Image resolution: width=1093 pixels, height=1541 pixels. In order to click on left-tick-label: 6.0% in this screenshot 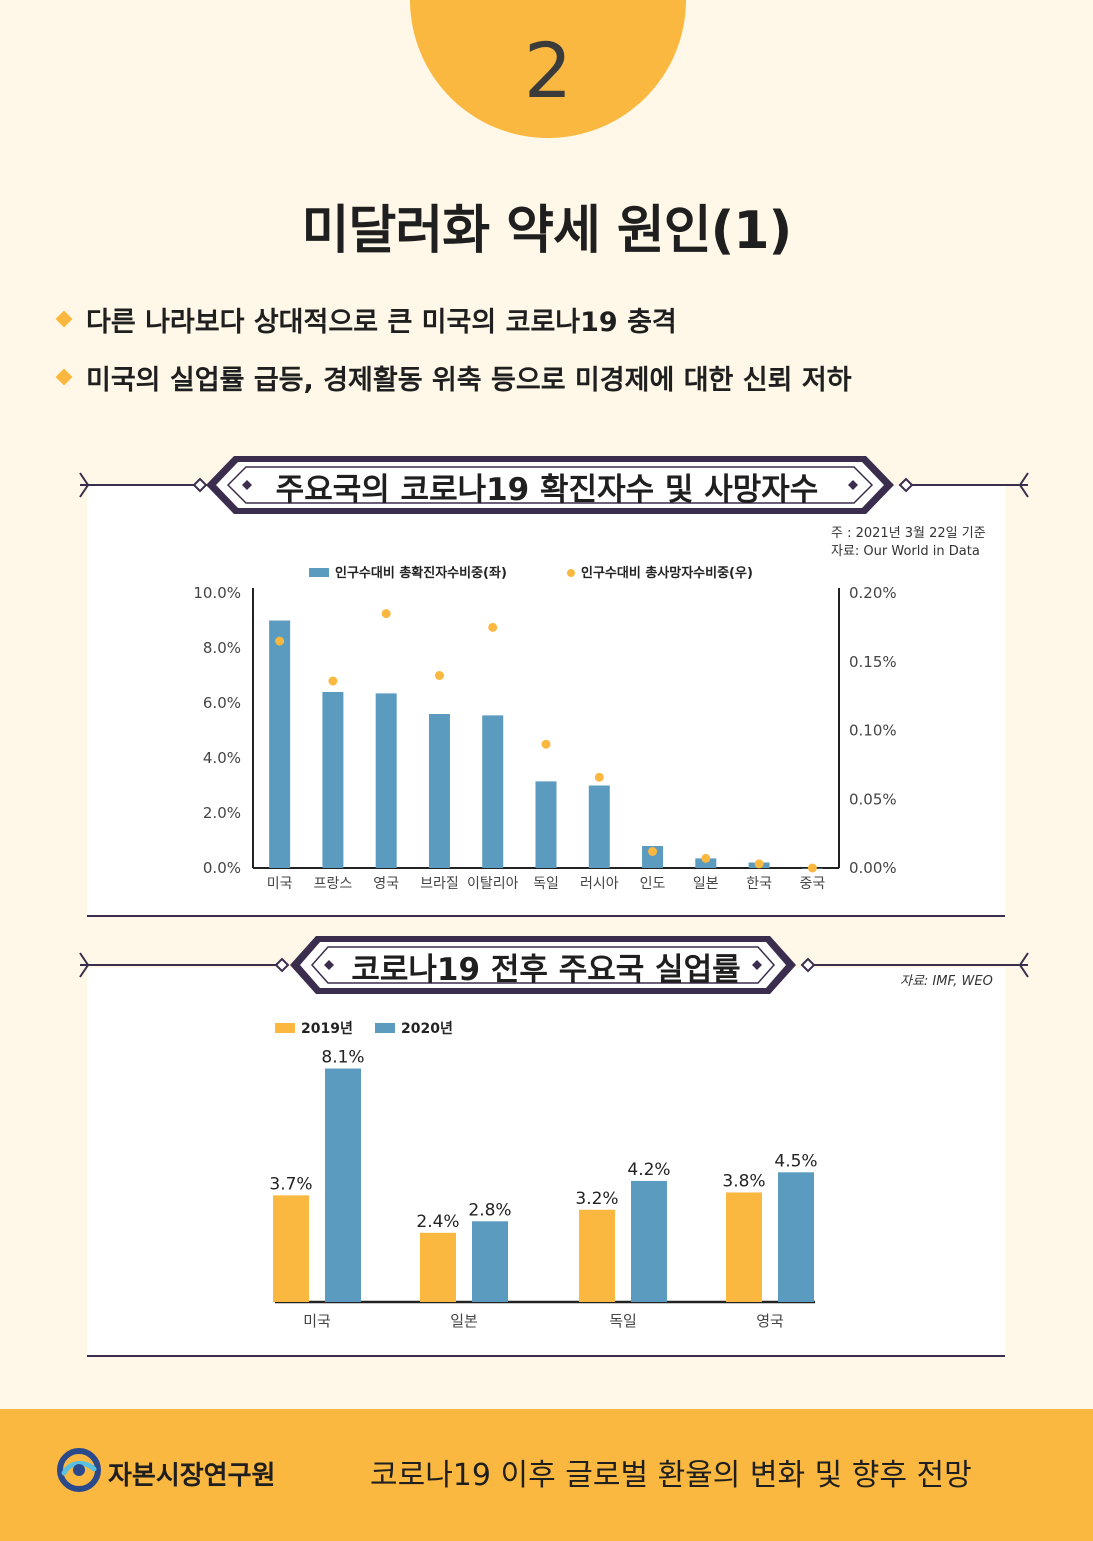, I will do `click(222, 703)`.